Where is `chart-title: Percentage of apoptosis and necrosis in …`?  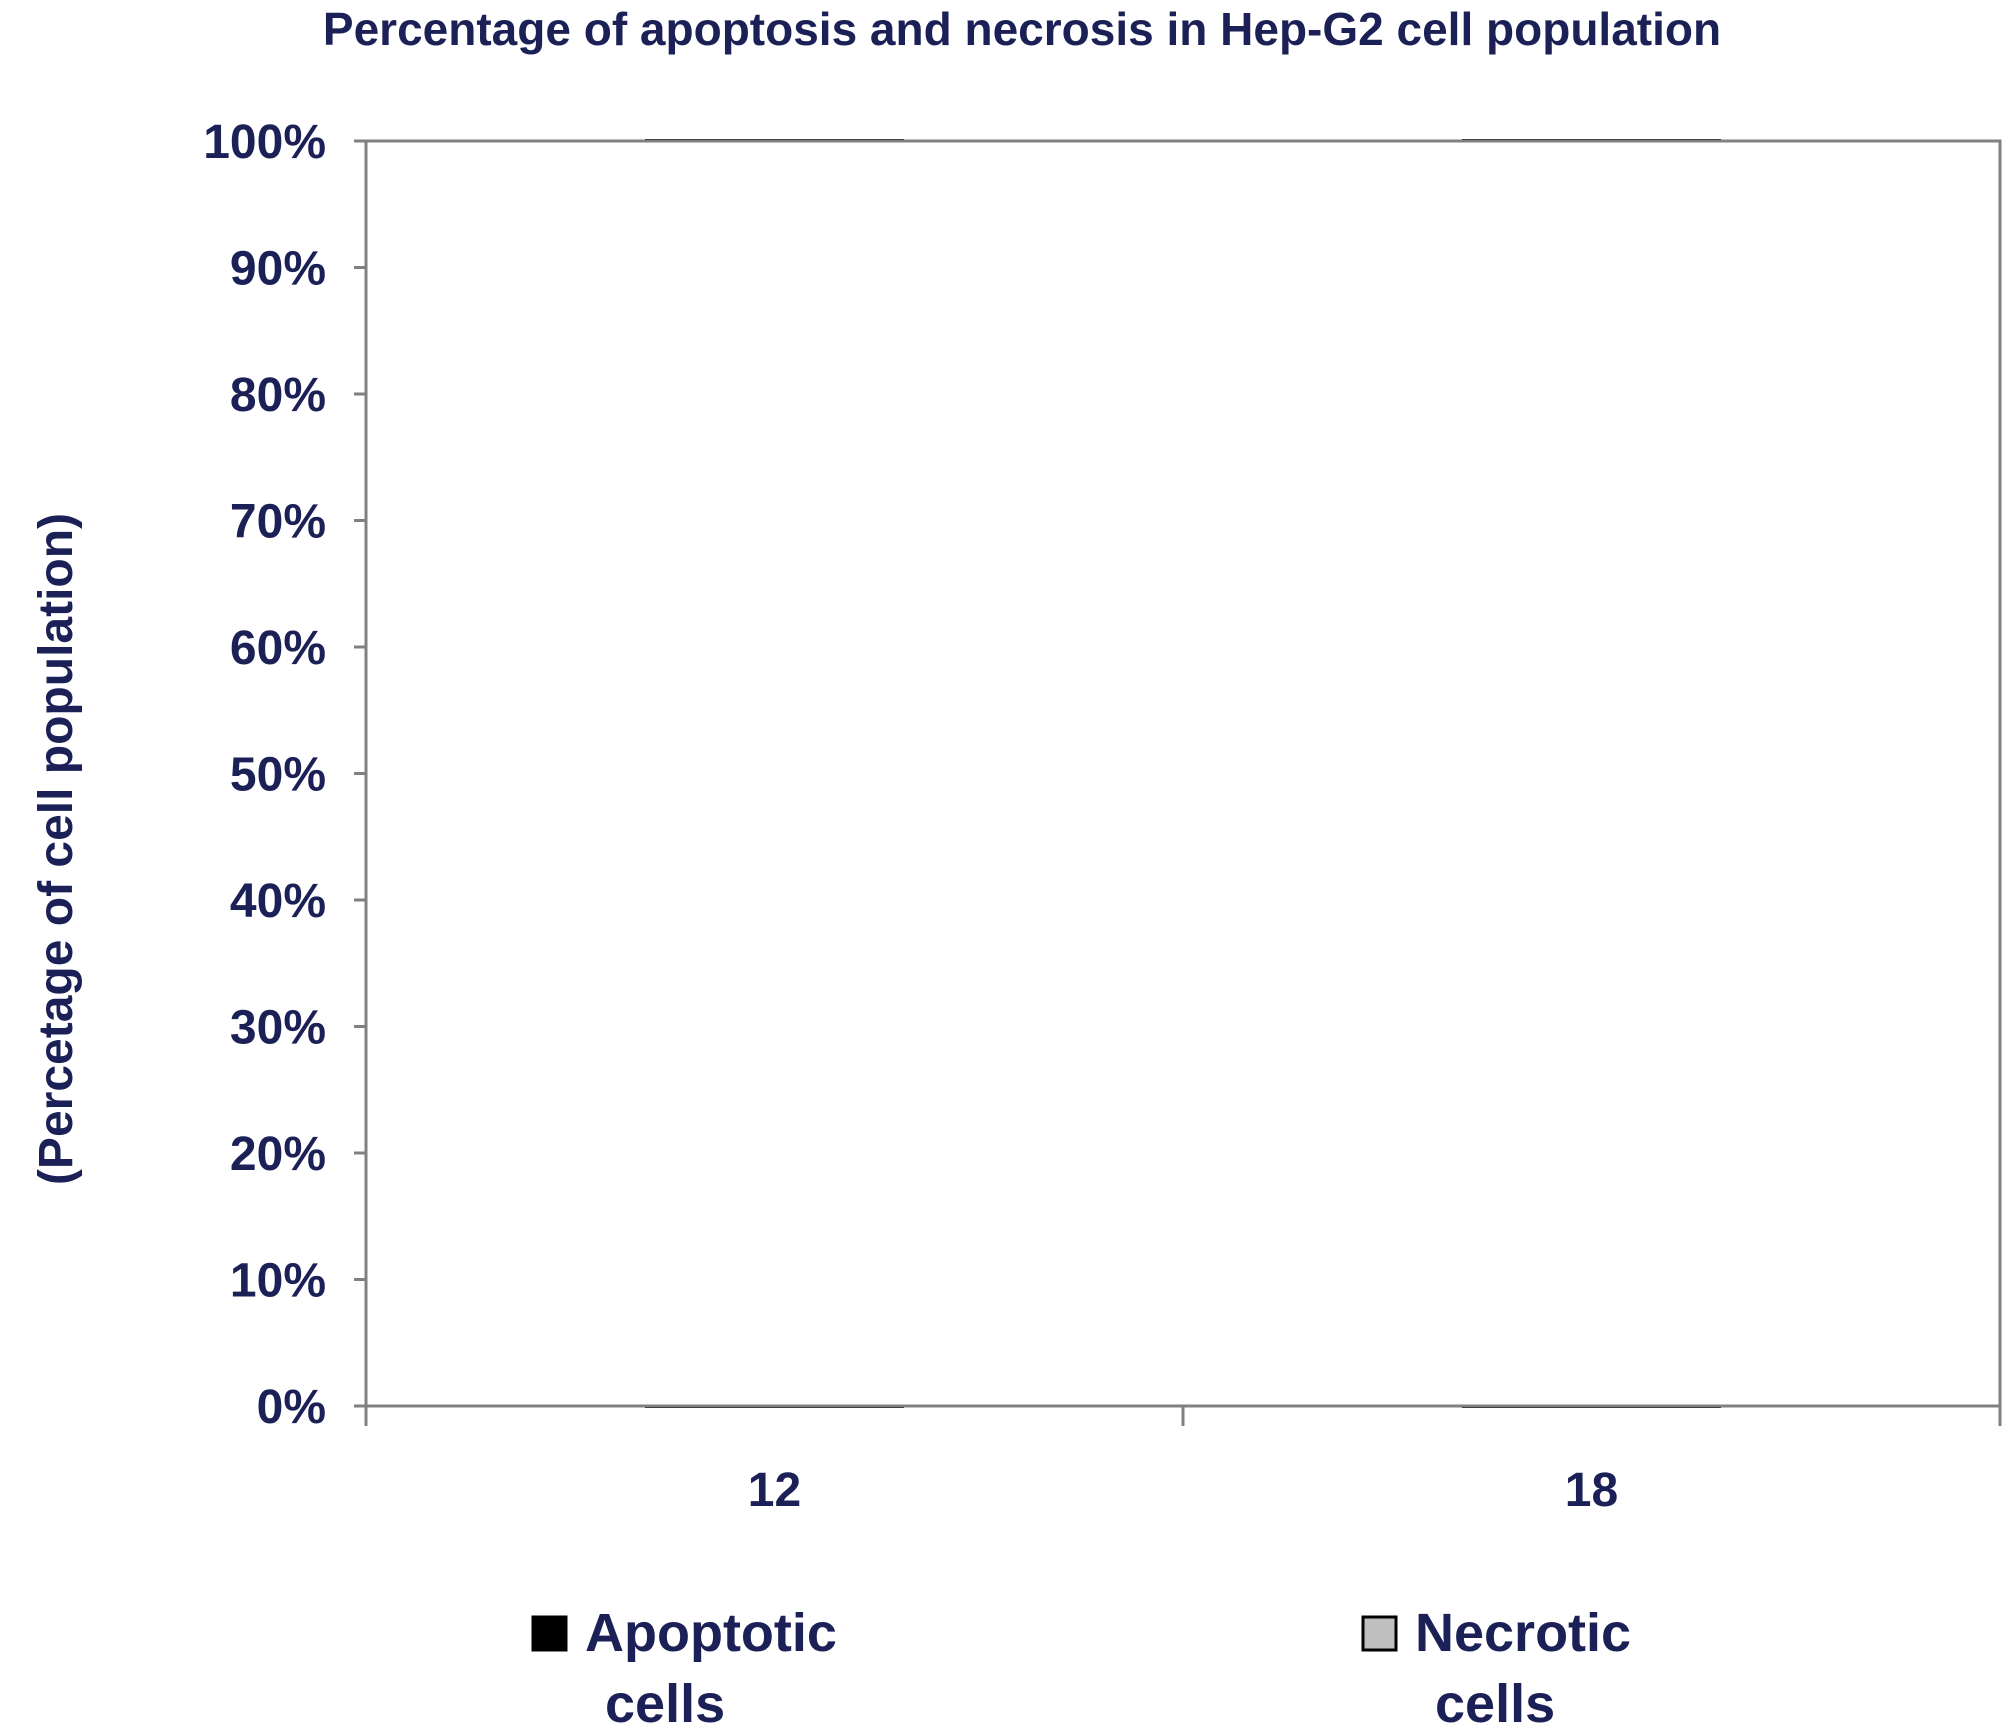 chart-title: Percentage of apoptosis and necrosis in … is located at coordinates (1022, 29).